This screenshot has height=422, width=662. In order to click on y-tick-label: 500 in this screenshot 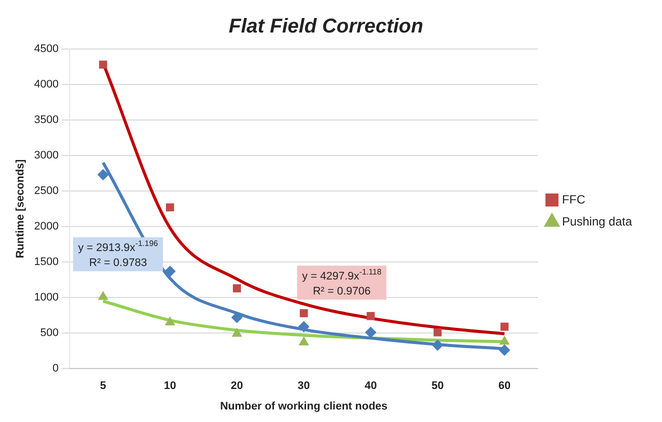, I will do `click(49, 333)`.